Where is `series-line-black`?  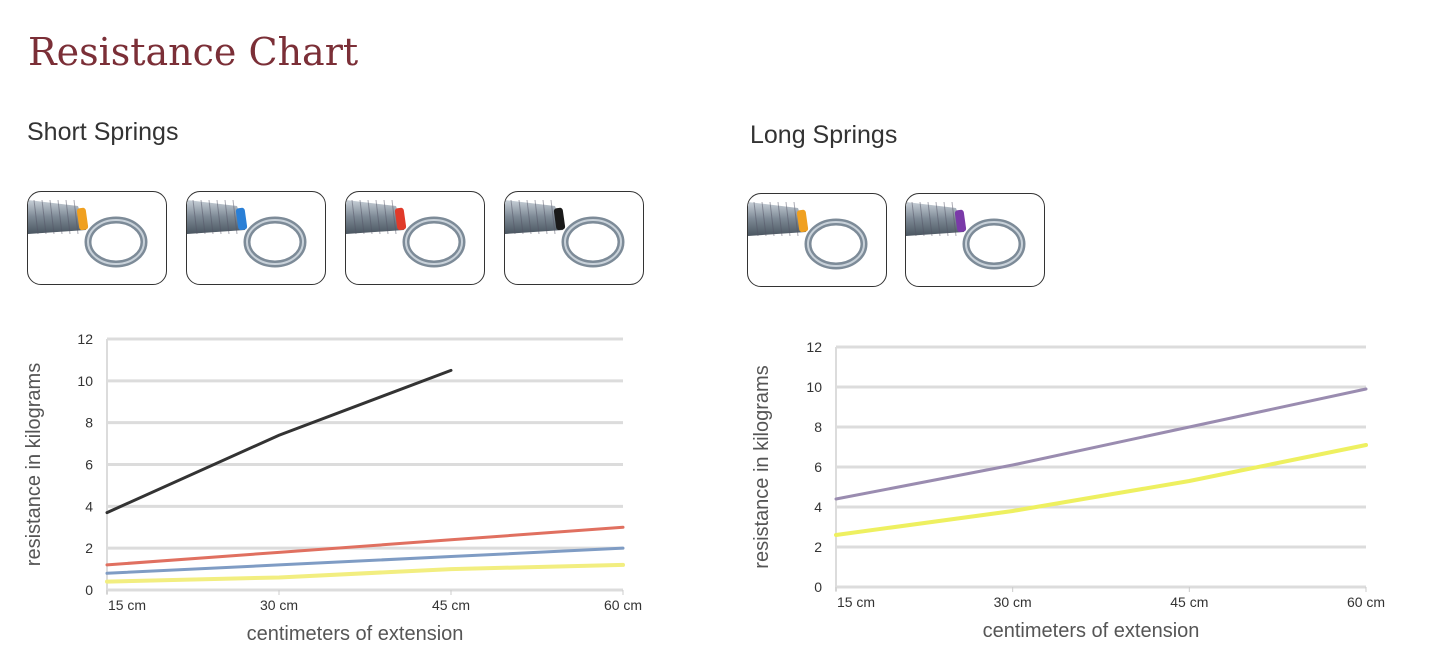
series-line-black is located at coordinates (279, 441).